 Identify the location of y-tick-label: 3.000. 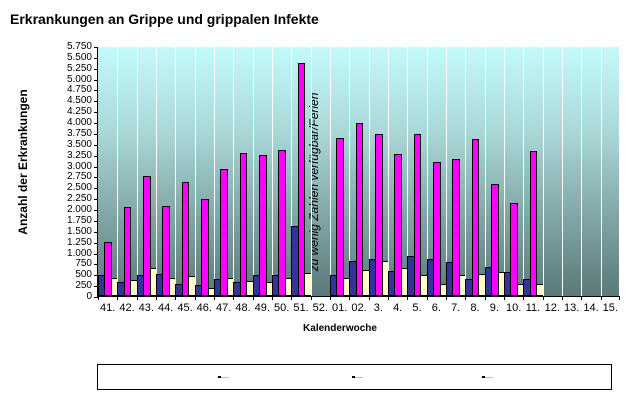
(79, 166).